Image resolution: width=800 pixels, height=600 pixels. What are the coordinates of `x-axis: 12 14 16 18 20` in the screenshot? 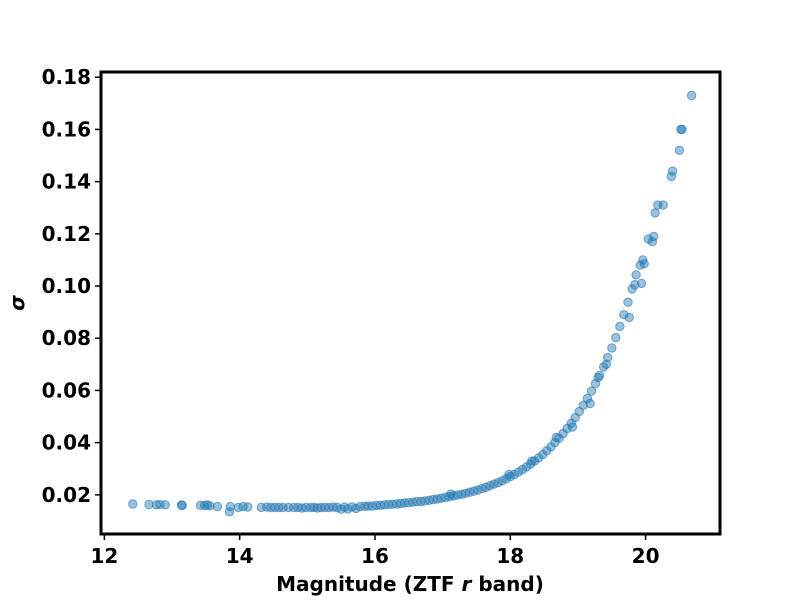 It's located at (375, 551).